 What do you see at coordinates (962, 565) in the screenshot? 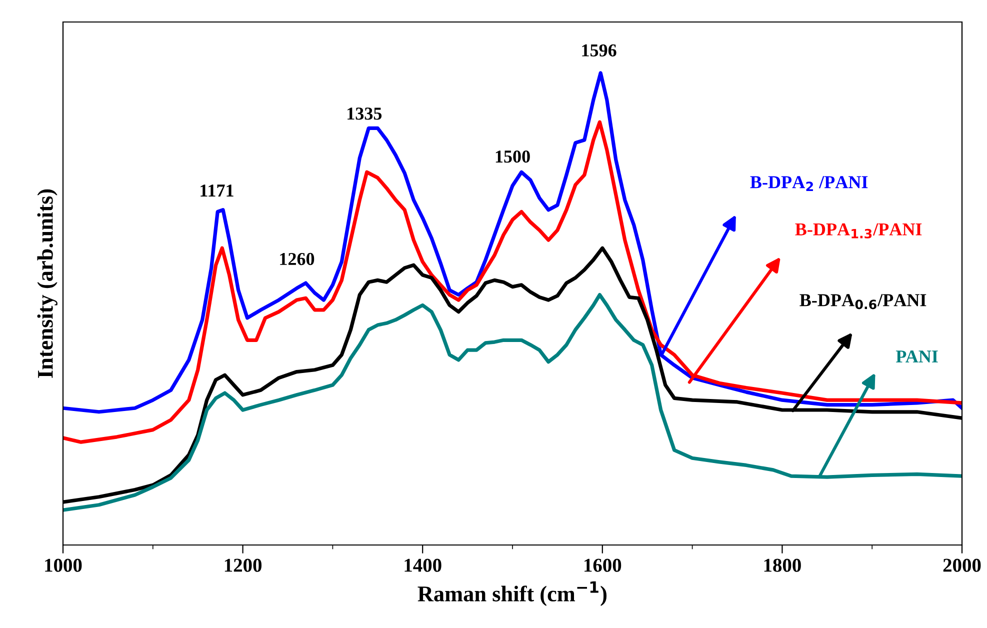
I see `x-tick-label: 2000` at bounding box center [962, 565].